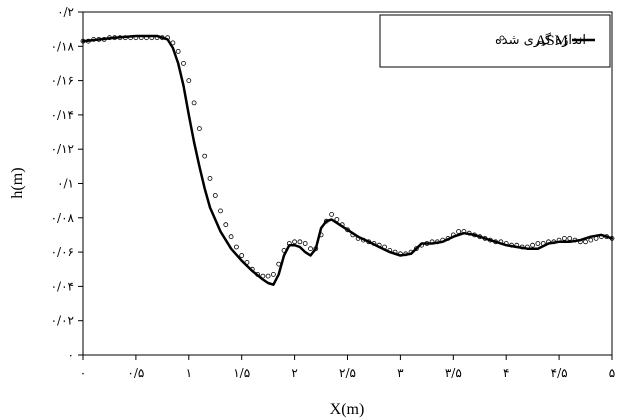 Image resolution: width=623 pixels, height=420 pixels. What do you see at coordinates (347, 409) in the screenshot?
I see `x-axis-title: X(m)` at bounding box center [347, 409].